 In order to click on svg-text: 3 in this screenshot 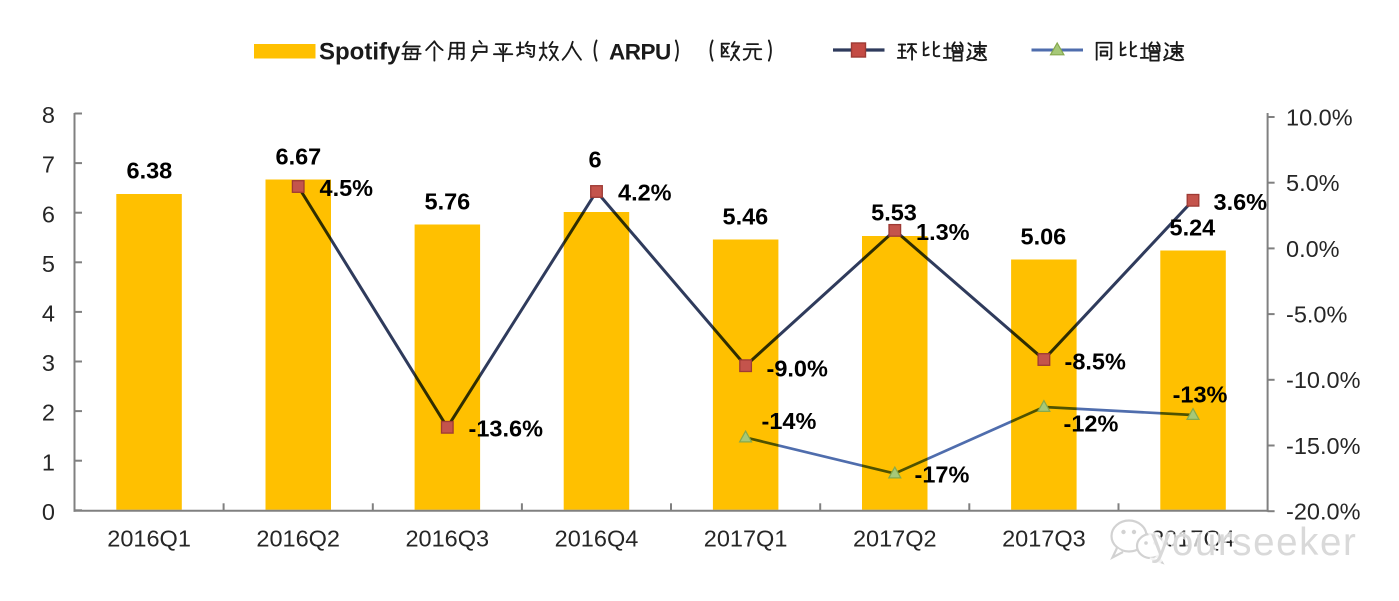, I will do `click(48, 363)`.